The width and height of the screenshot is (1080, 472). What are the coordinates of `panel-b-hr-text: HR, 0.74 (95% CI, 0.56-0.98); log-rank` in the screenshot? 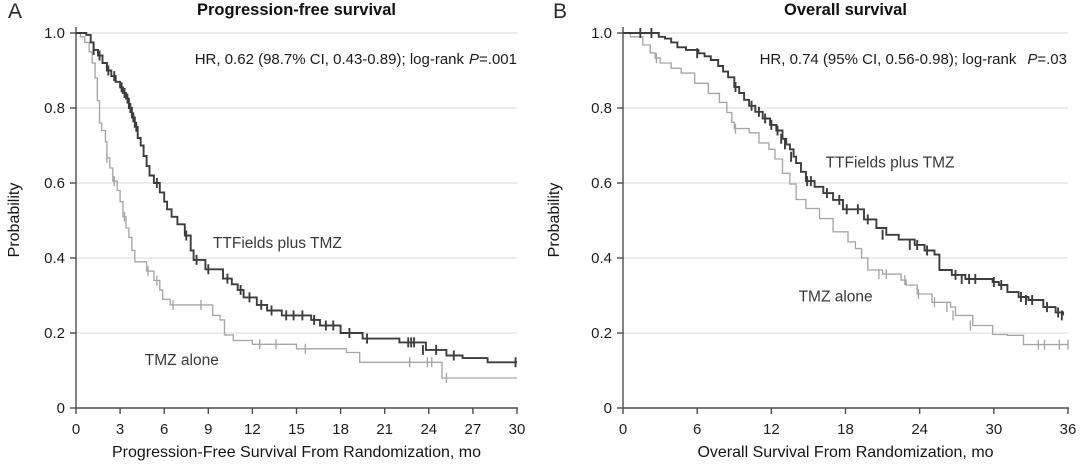 It's located at (888, 59).